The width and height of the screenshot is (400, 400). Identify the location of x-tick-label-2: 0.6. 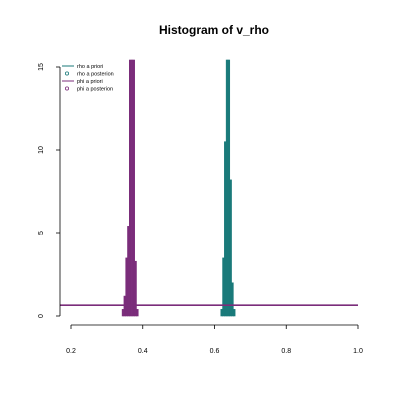
(215, 351).